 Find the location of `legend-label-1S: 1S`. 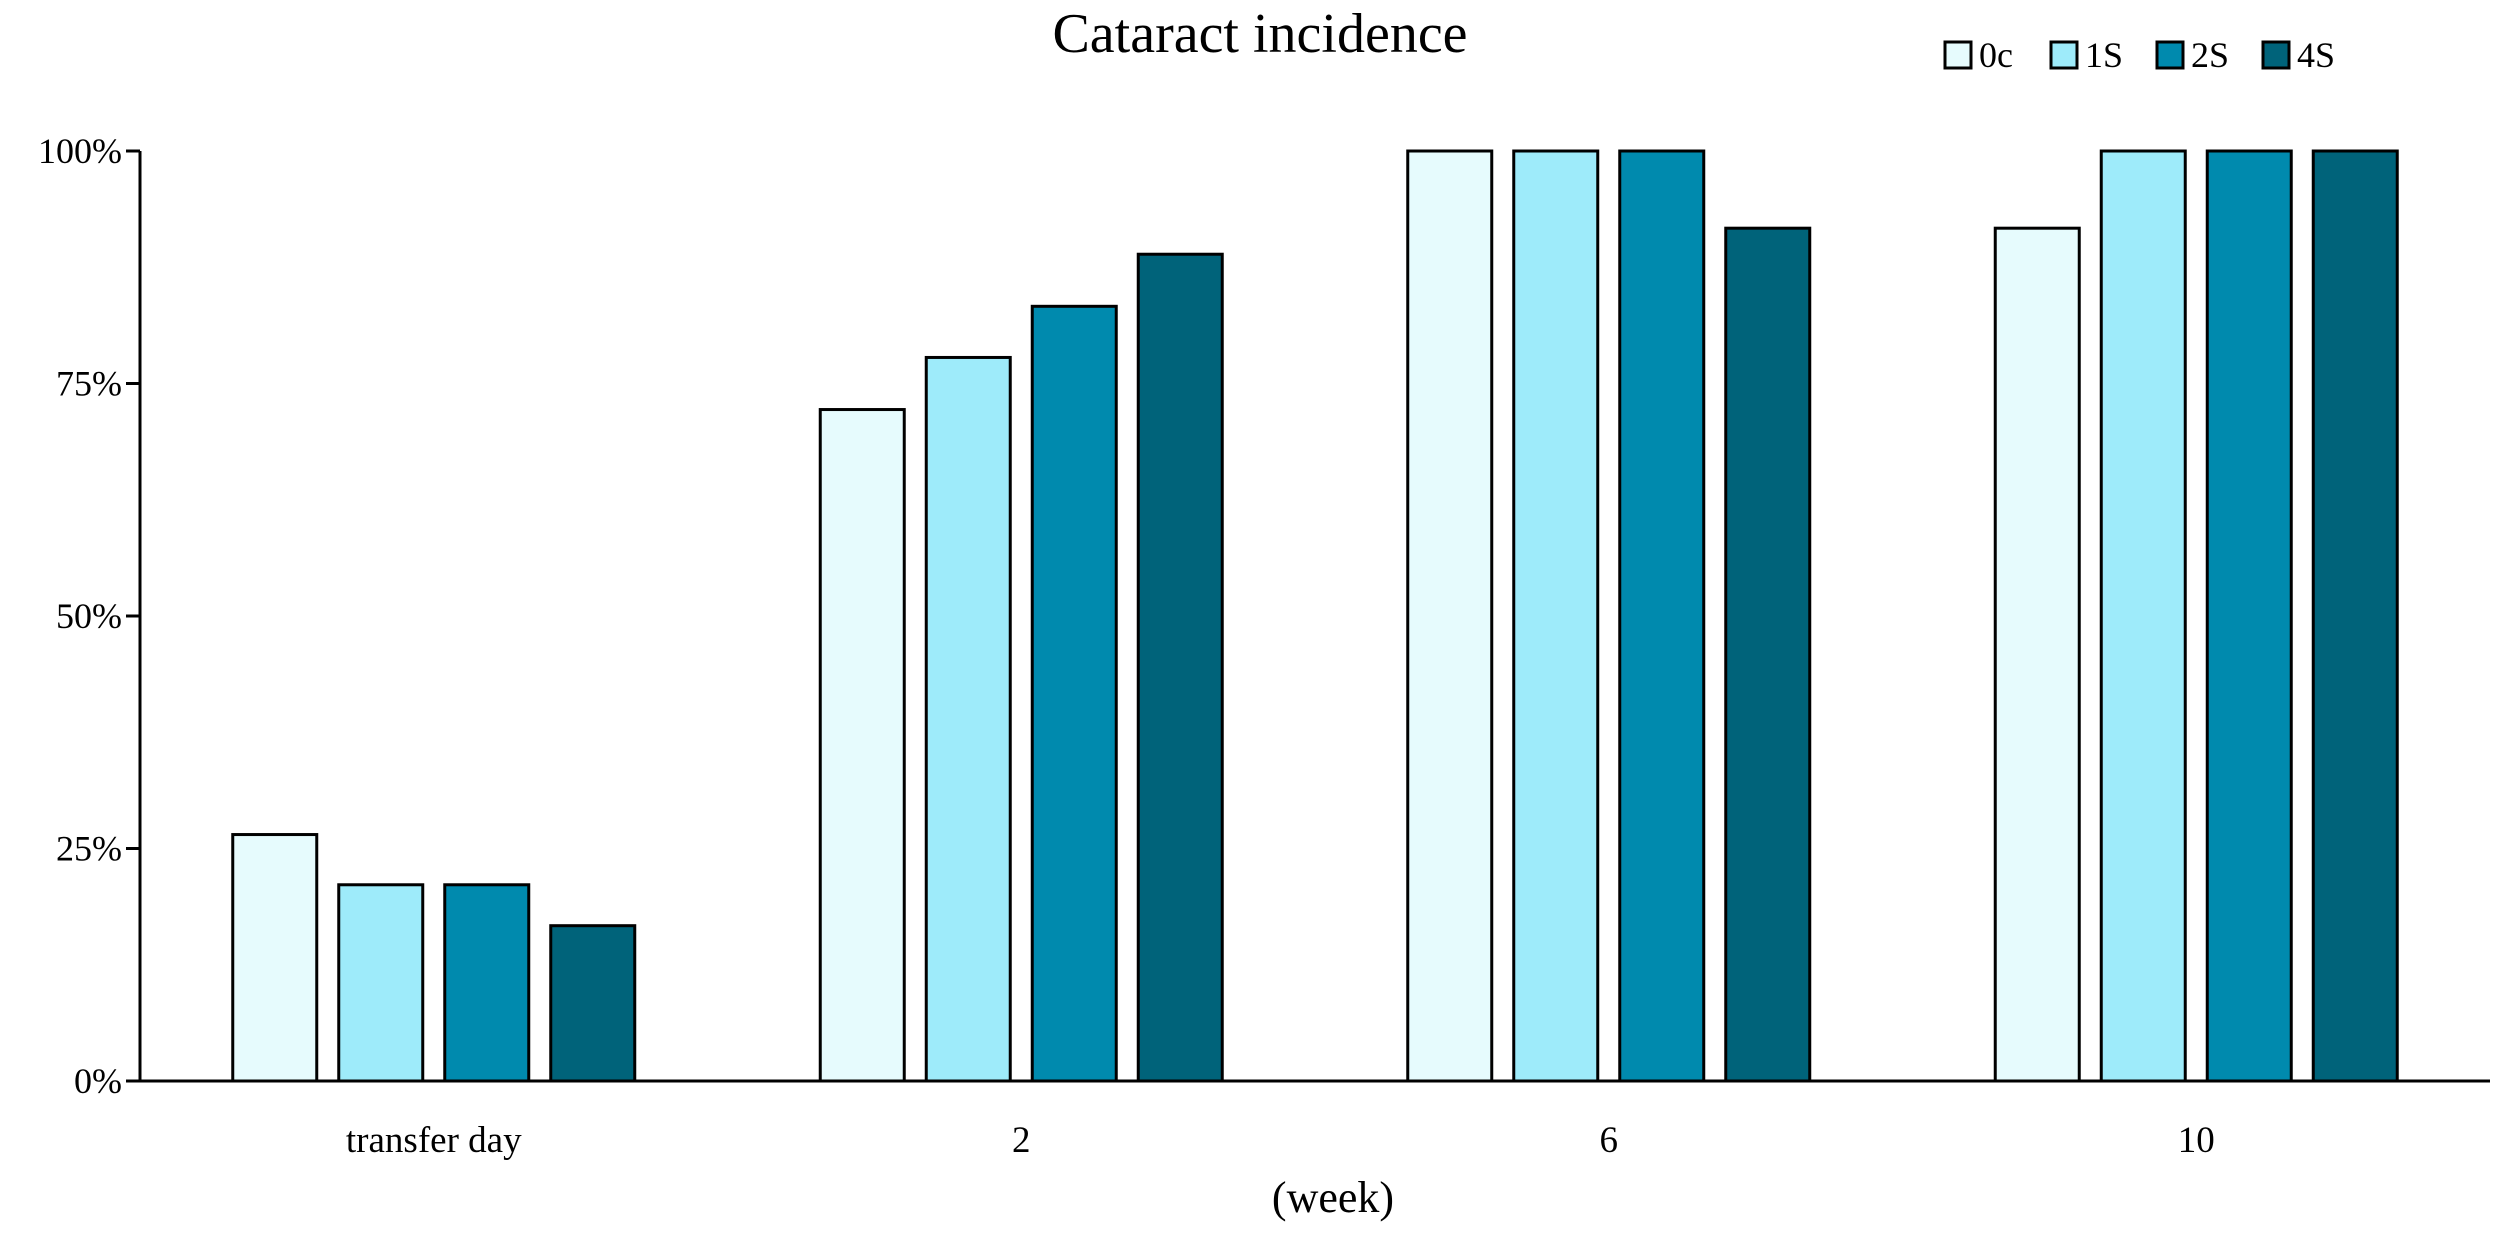

legend-label-1S: 1S is located at coordinates (2104, 55).